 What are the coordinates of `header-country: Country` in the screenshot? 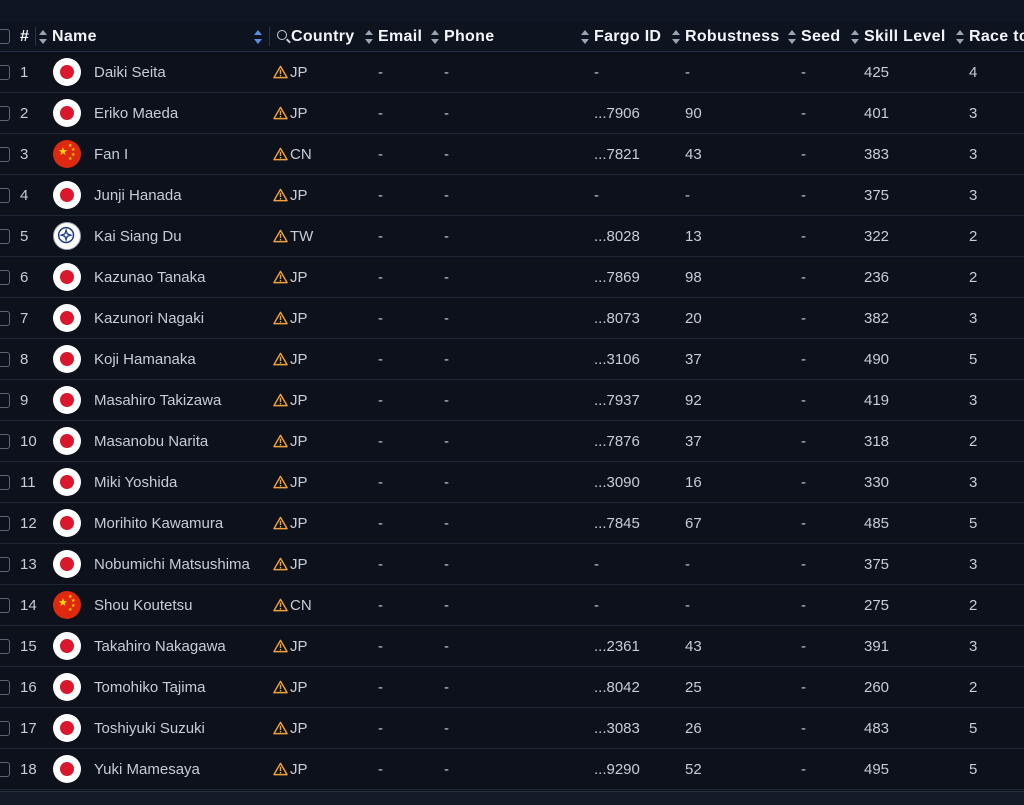 It's located at (315, 36).